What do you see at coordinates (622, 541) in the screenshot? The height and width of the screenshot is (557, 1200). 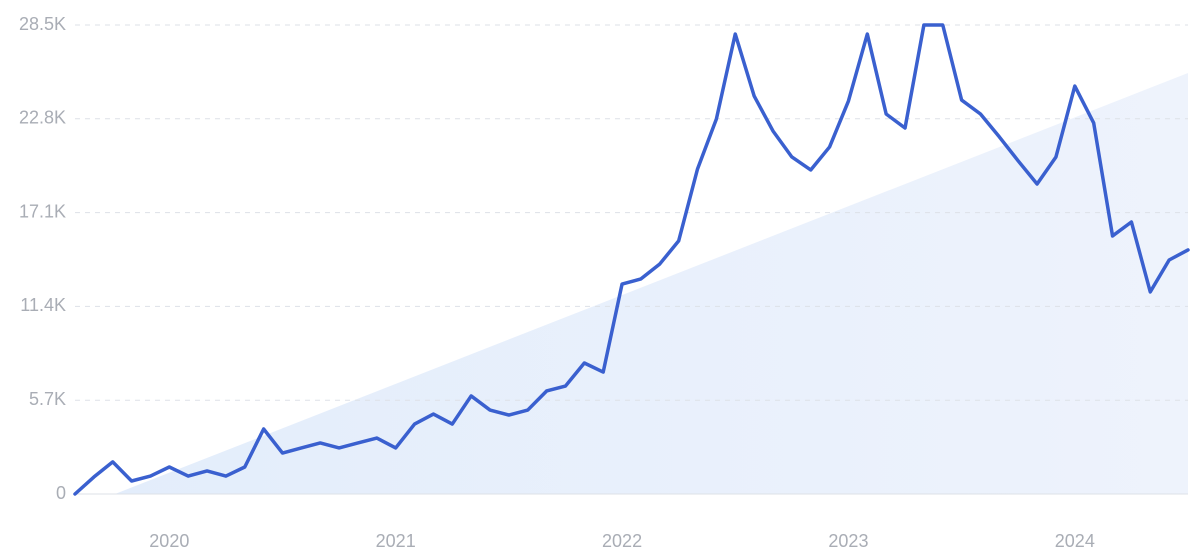 I see `x-tick-label: 2022` at bounding box center [622, 541].